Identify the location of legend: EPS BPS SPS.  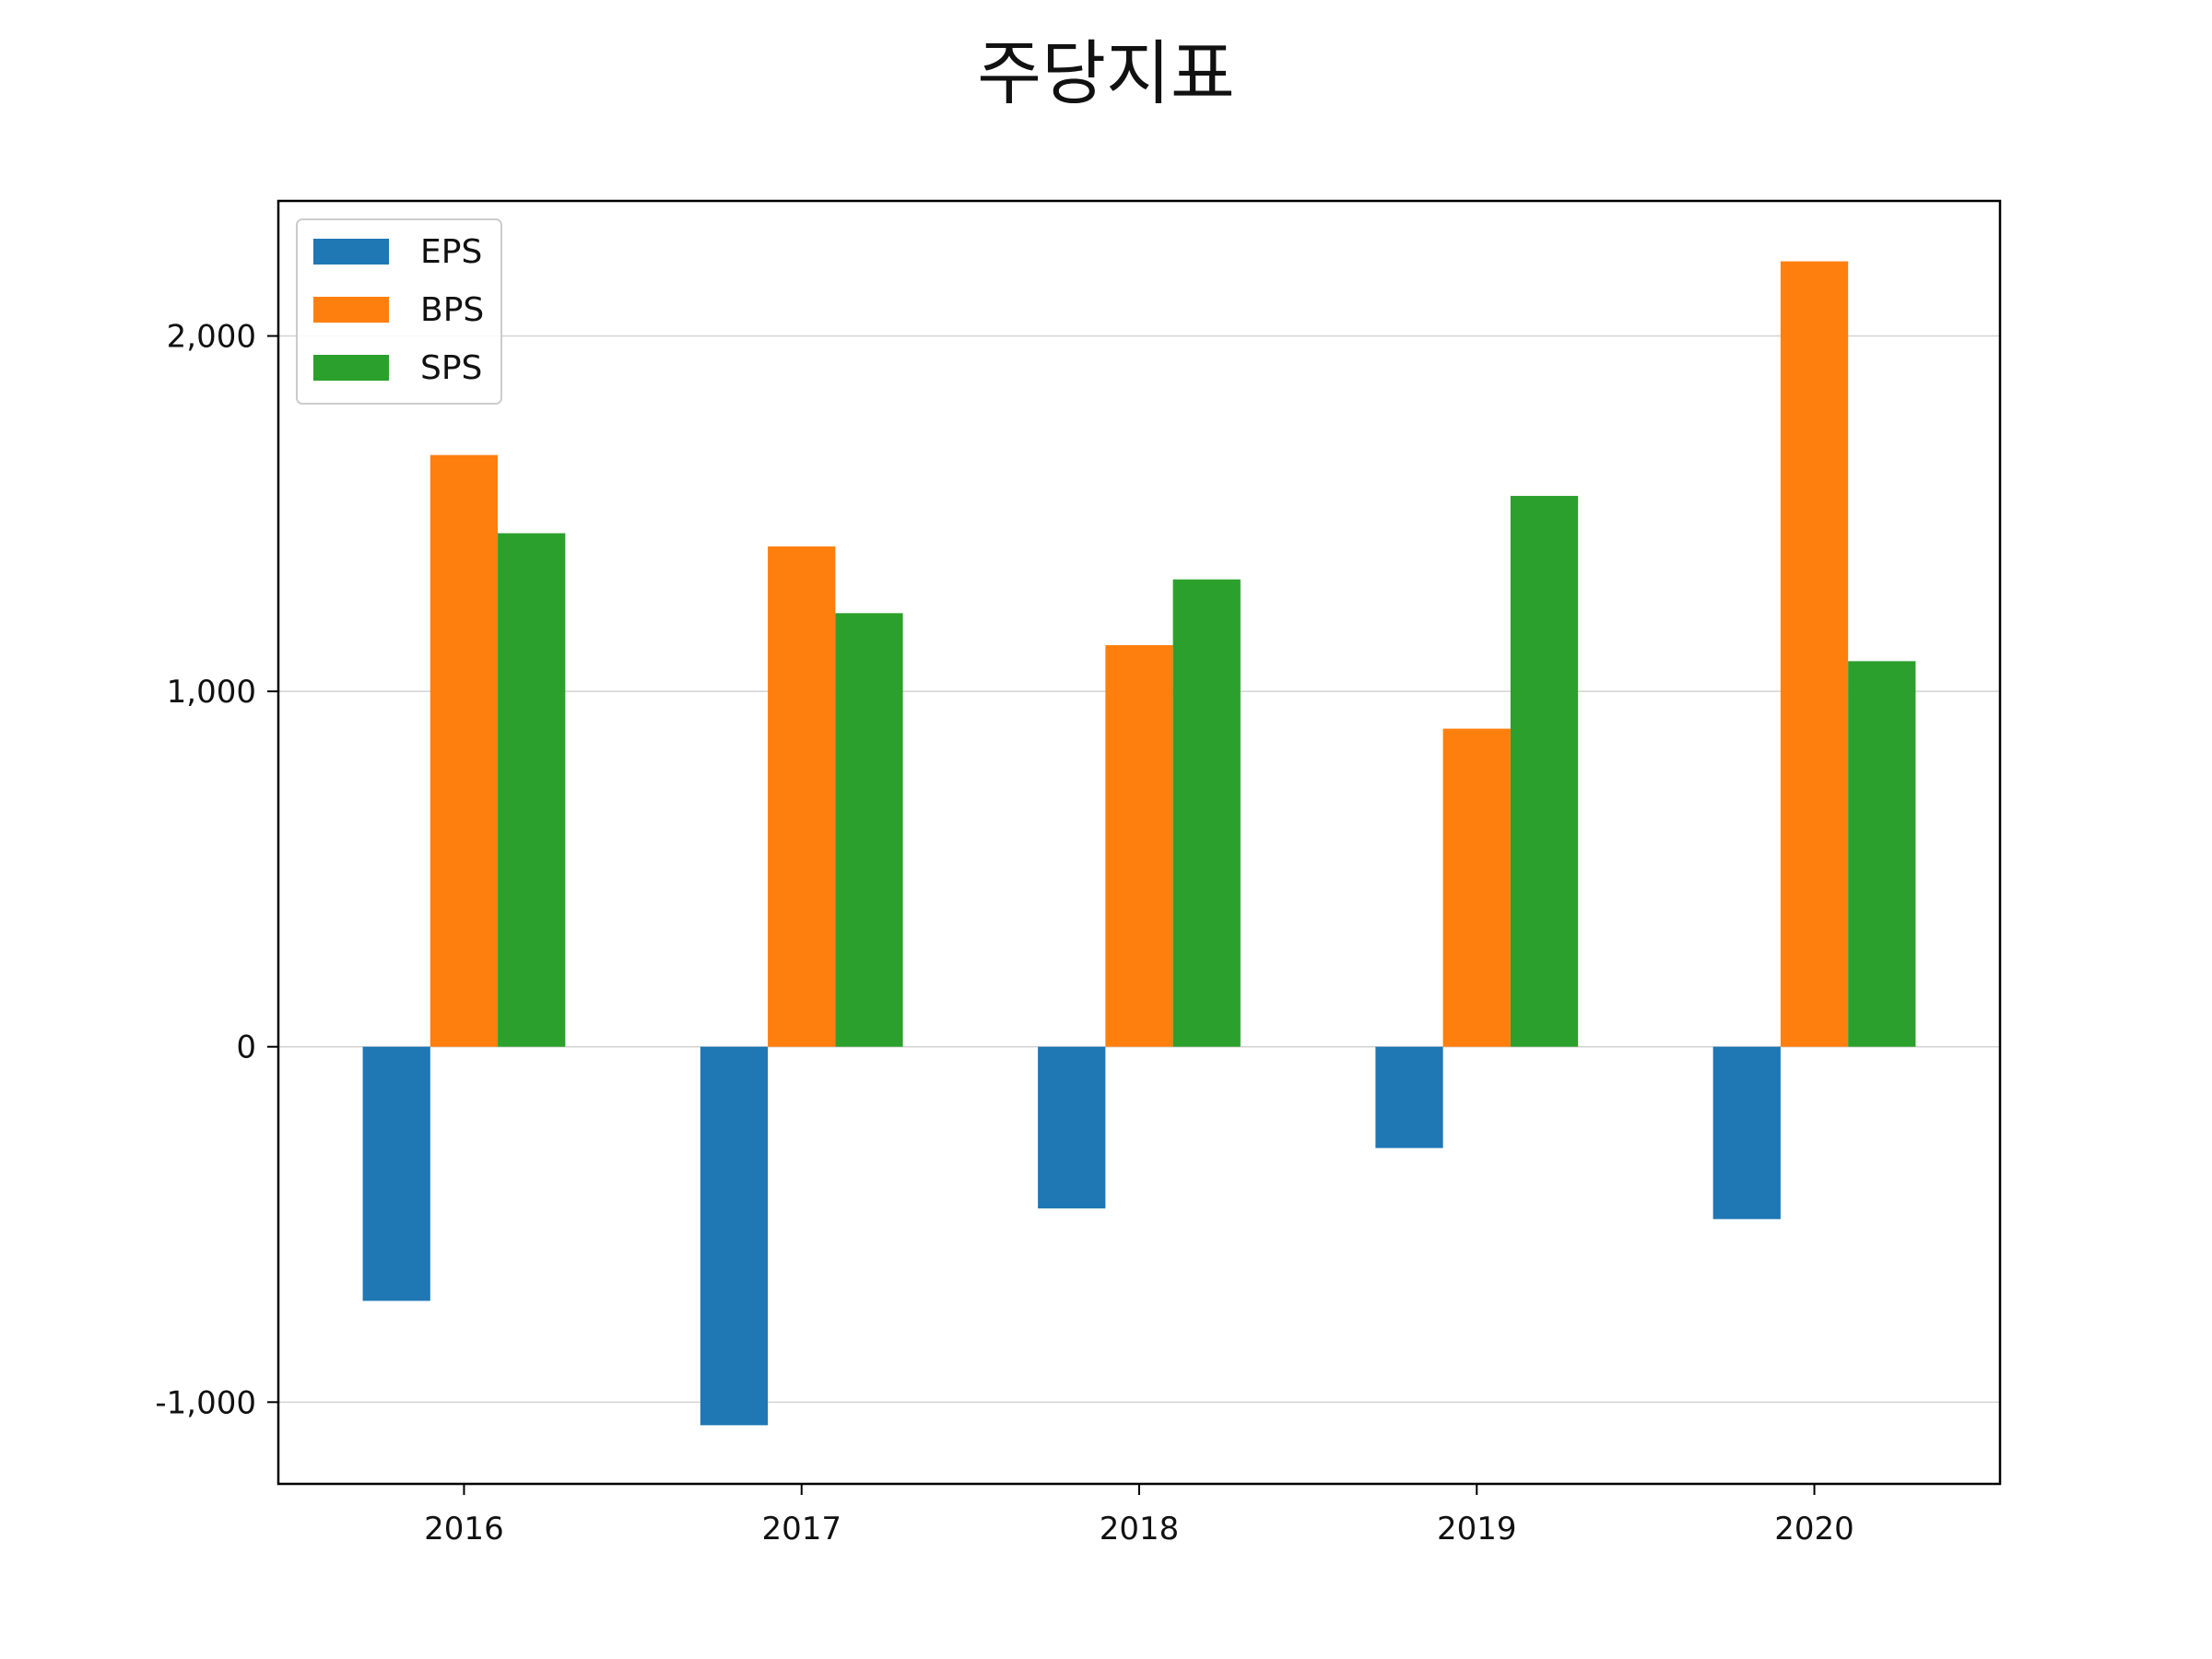
(399, 311).